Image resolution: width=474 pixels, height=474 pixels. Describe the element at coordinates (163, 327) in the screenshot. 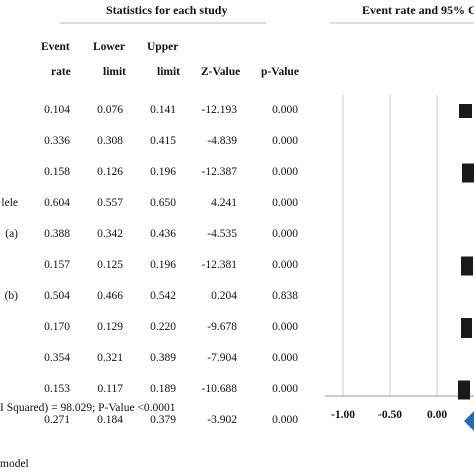

I see `cell-upper-limit: 0.220` at that location.